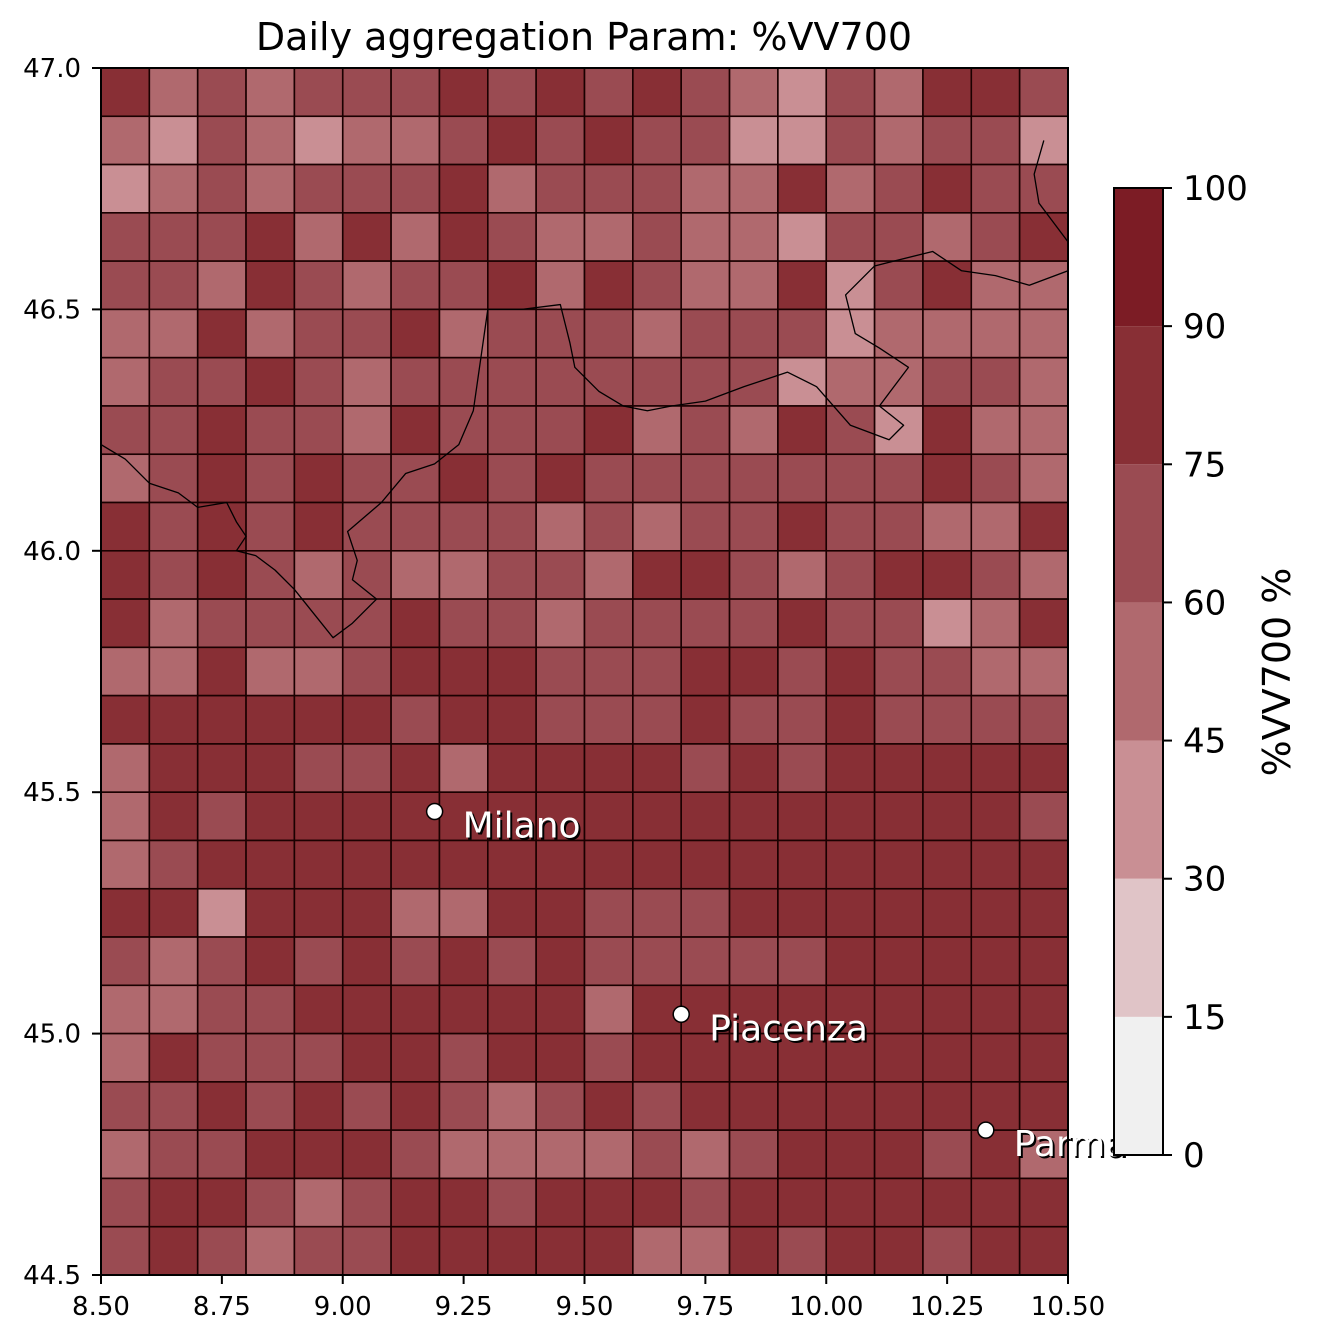  I want to click on city-label: Parma, so click(1070, 1144).